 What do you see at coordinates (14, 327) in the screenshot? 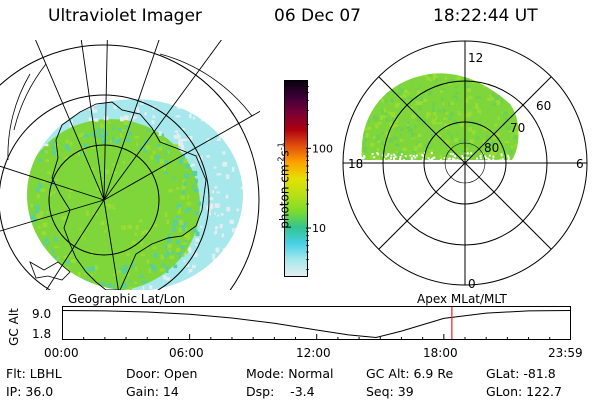
I see `alt-ylabel: GC Alt` at bounding box center [14, 327].